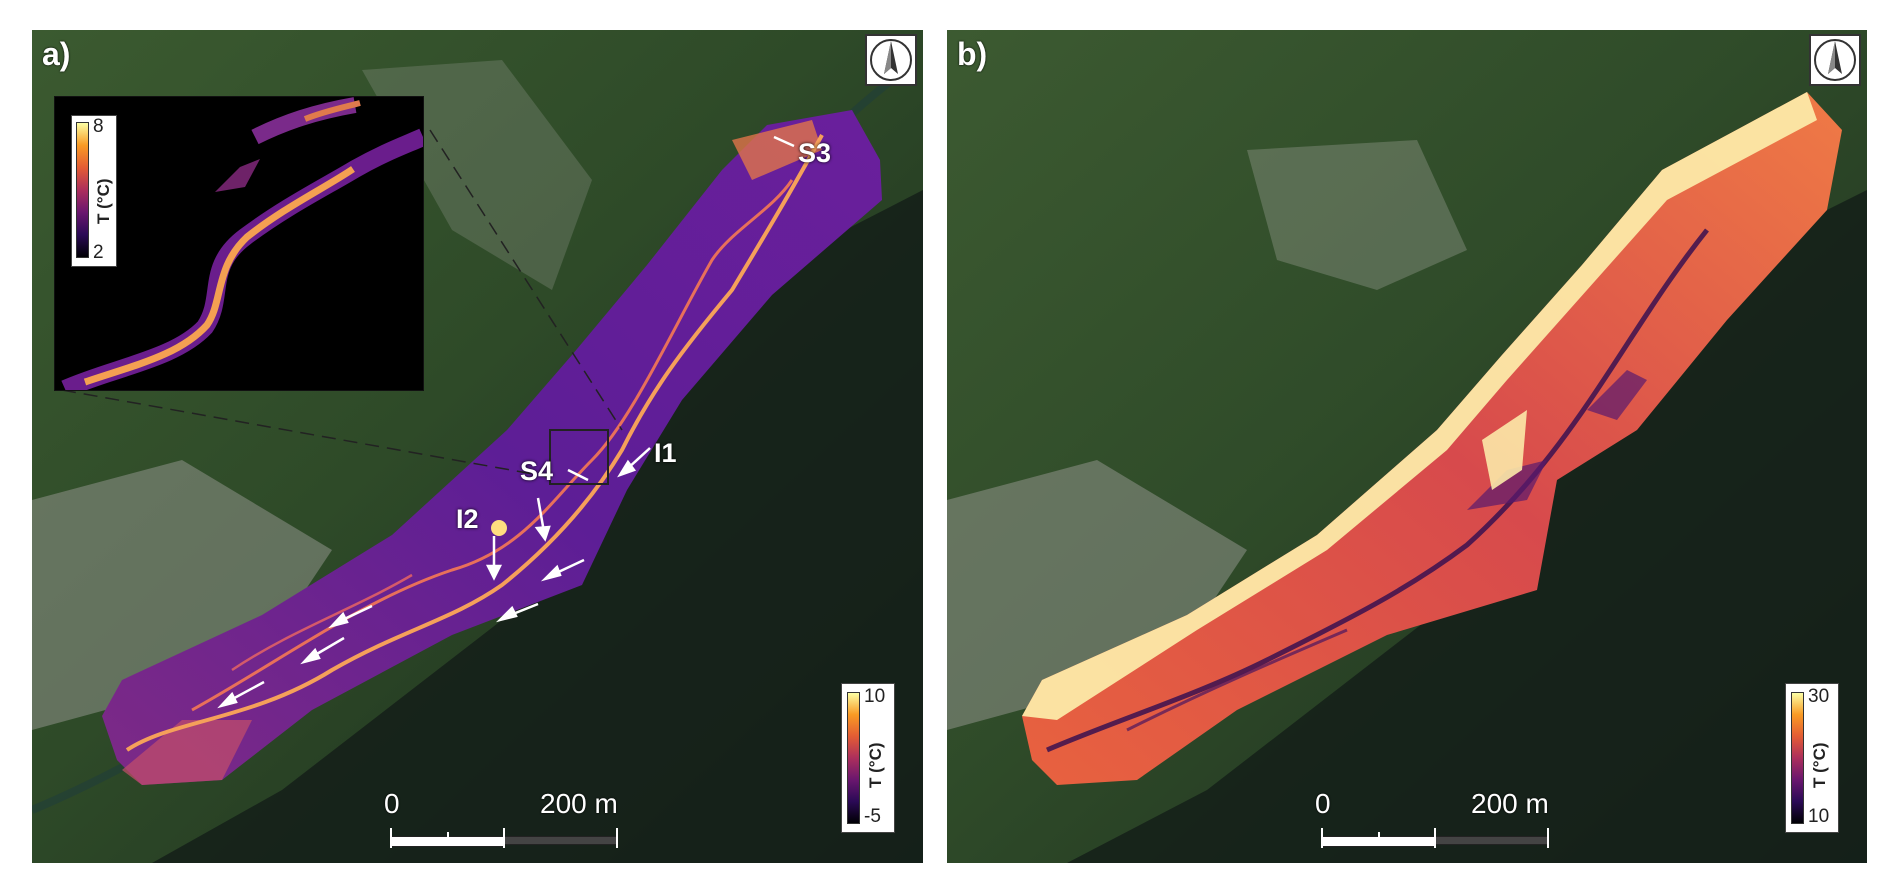 This screenshot has height=885, width=1892. What do you see at coordinates (434, 578) in the screenshot?
I see `flow-arrow-icon` at bounding box center [434, 578].